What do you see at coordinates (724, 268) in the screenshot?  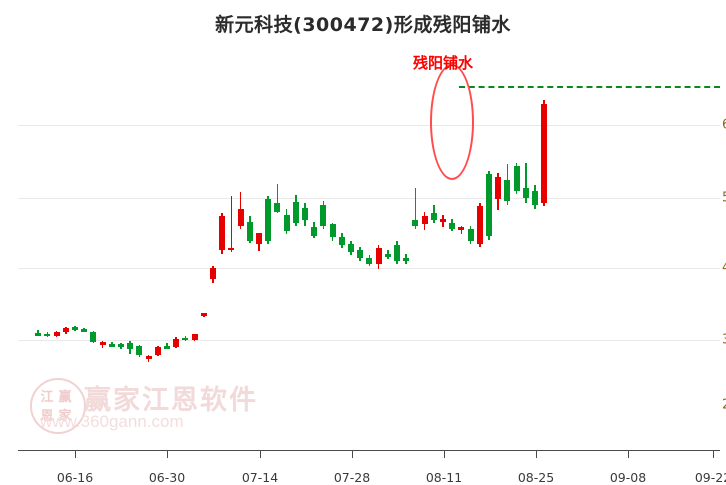 I see `y-axis-label-4: 4` at bounding box center [724, 268].